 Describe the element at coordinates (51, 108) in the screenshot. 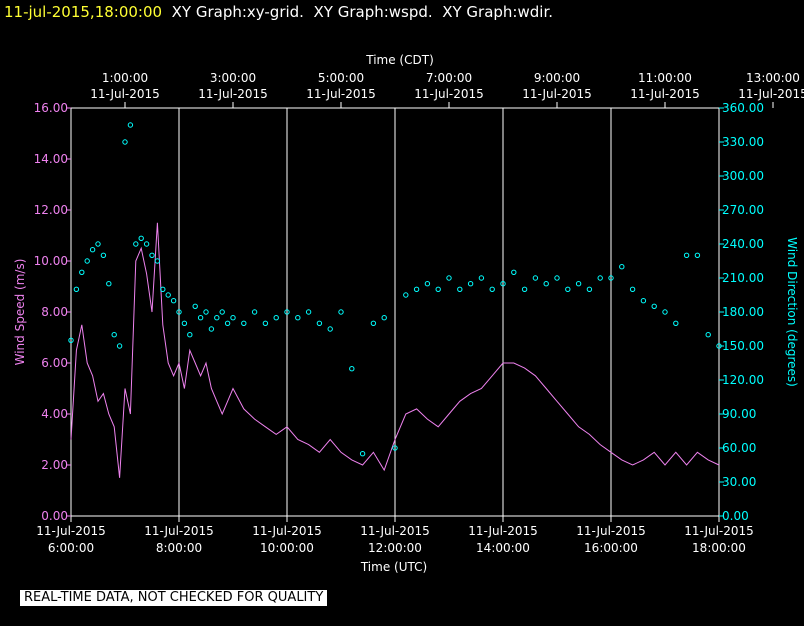

I see `left-tick-label: 16.00` at that location.